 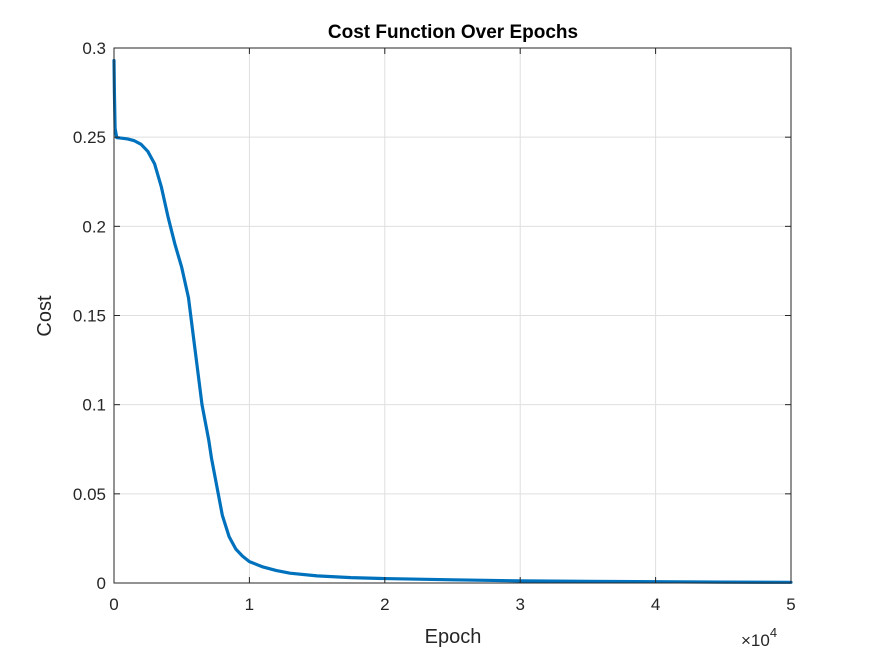 I want to click on y-tick-label: 0.15, so click(x=89, y=316).